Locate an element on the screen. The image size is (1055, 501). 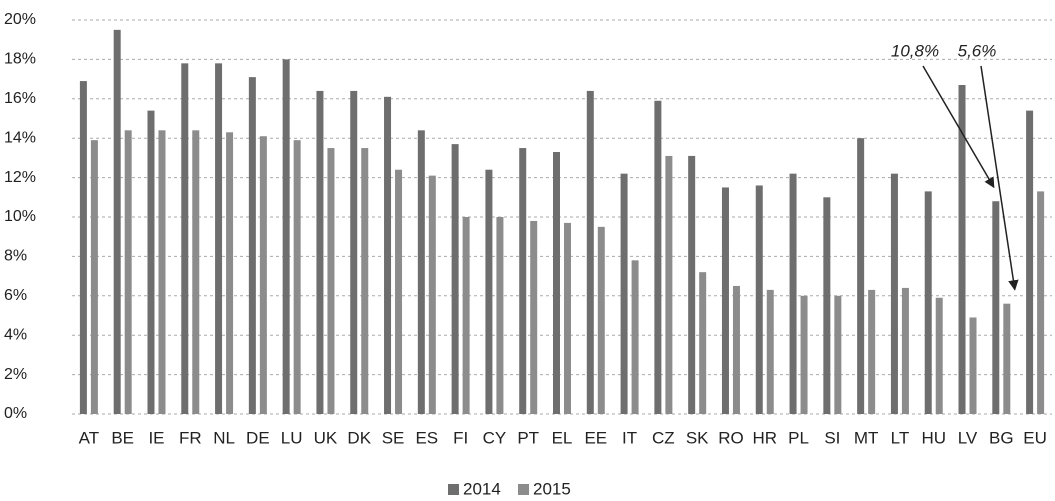
x-tick-label: SK is located at coordinates (697, 437).